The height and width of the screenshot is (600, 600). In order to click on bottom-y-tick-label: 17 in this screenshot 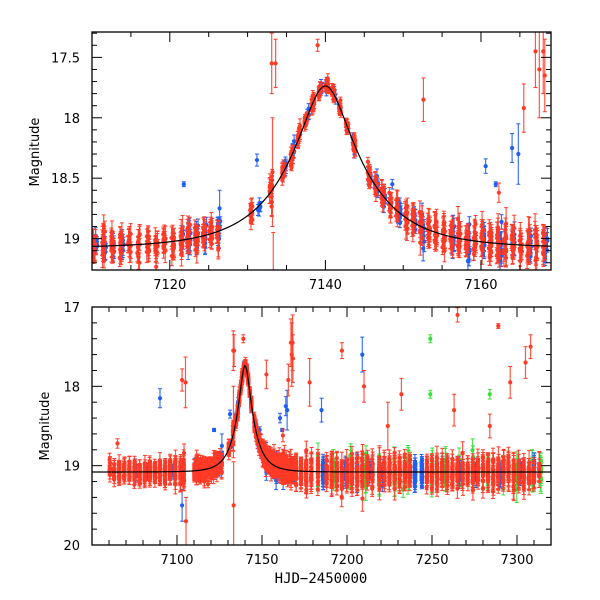, I will do `click(71, 308)`.